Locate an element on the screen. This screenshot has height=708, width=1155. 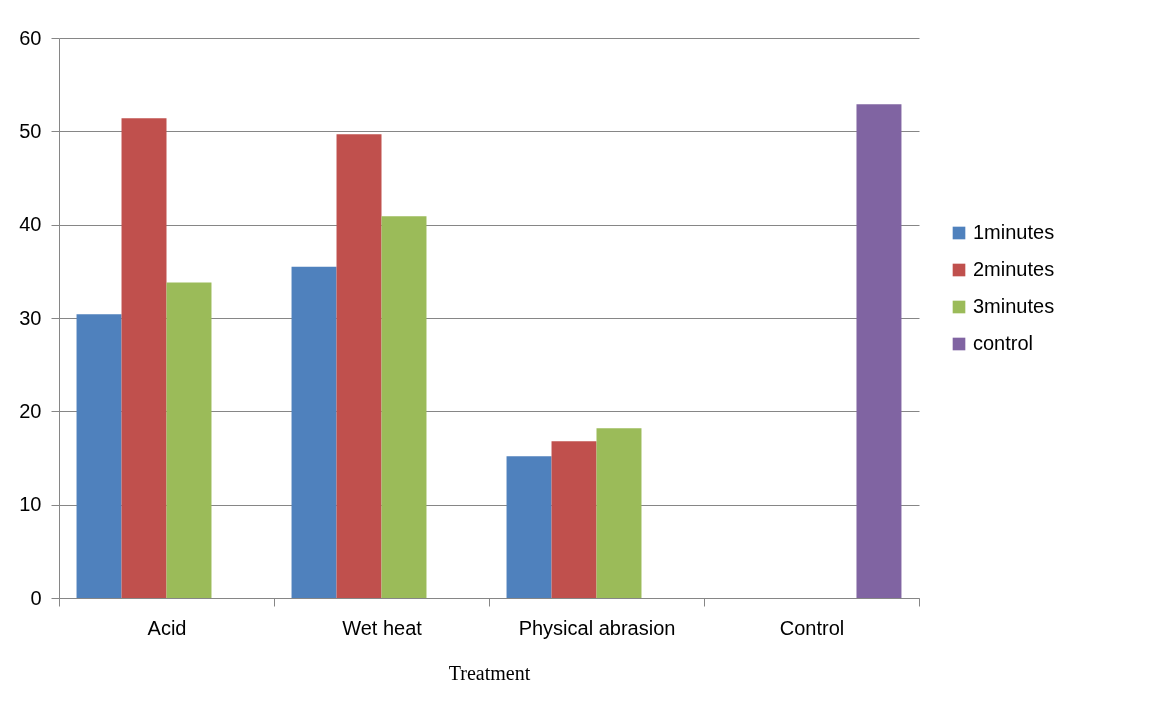
y-tick-label: 30 is located at coordinates (30, 317).